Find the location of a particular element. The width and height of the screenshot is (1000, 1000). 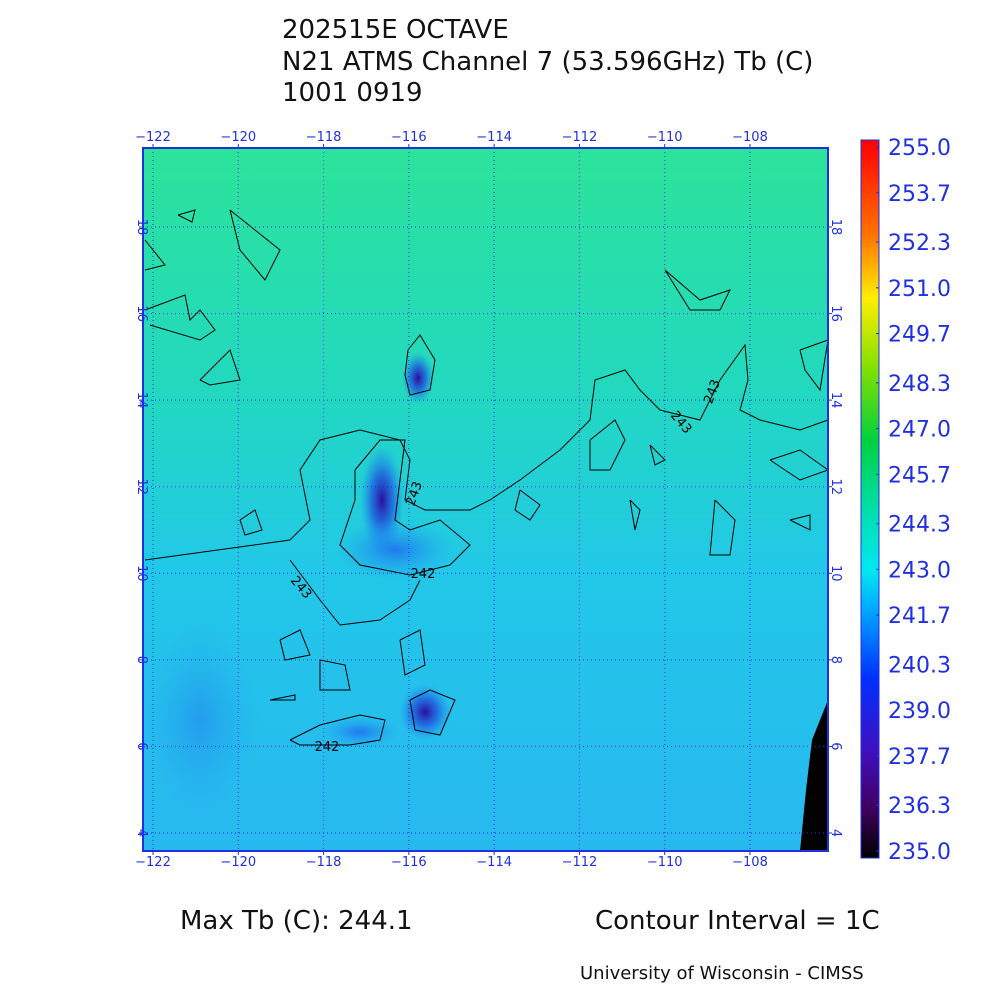

credit: University of Wisconsin - CIMSS is located at coordinates (722, 973).